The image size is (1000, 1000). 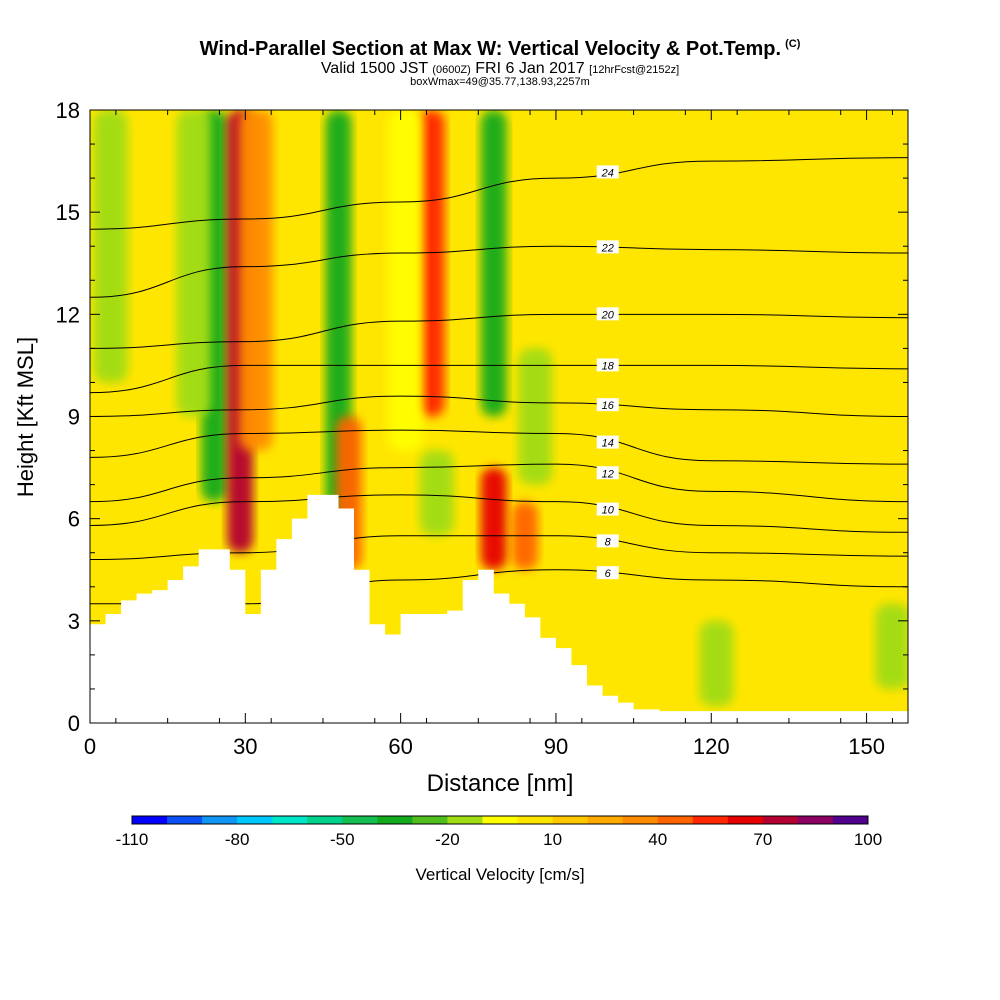 I want to click on theta-contour-label: 20, so click(x=608, y=315).